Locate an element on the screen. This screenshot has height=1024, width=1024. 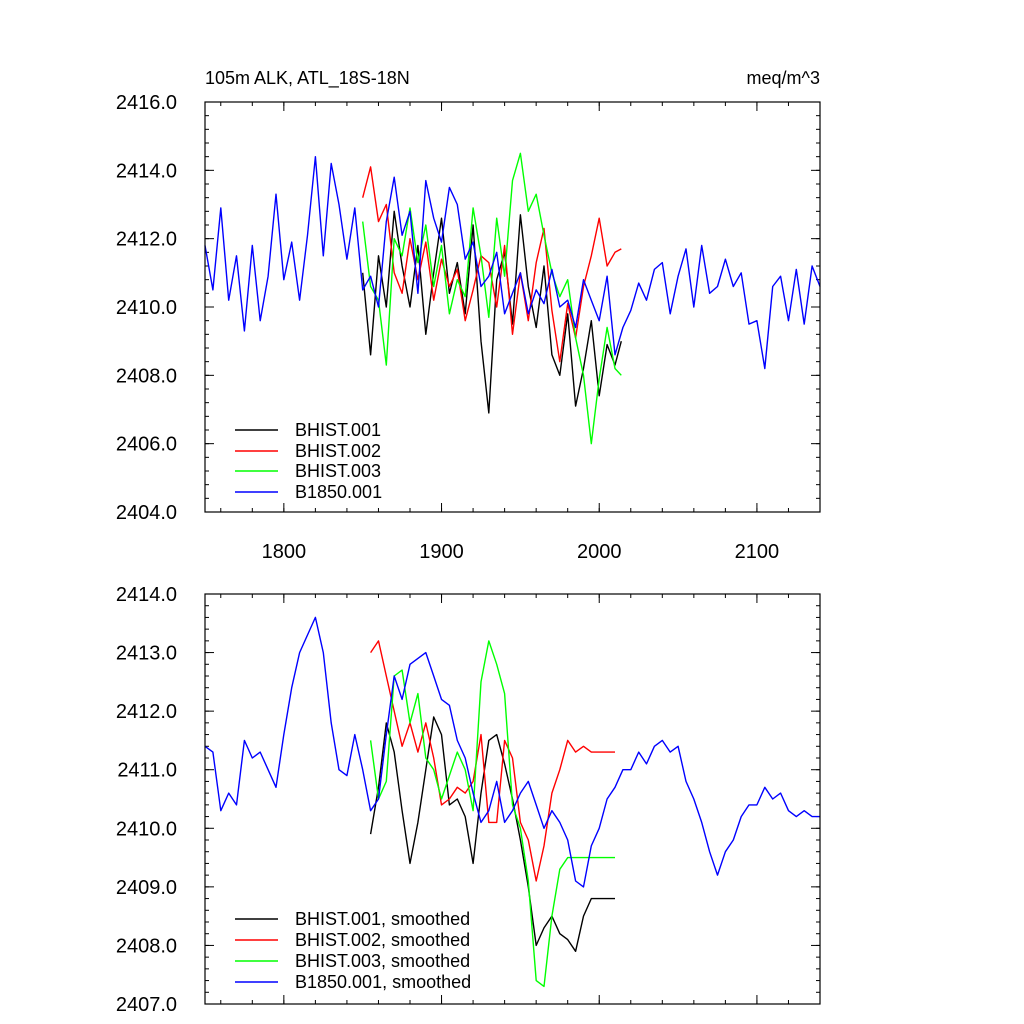
chart-units: meq/m^3 is located at coordinates (783, 78).